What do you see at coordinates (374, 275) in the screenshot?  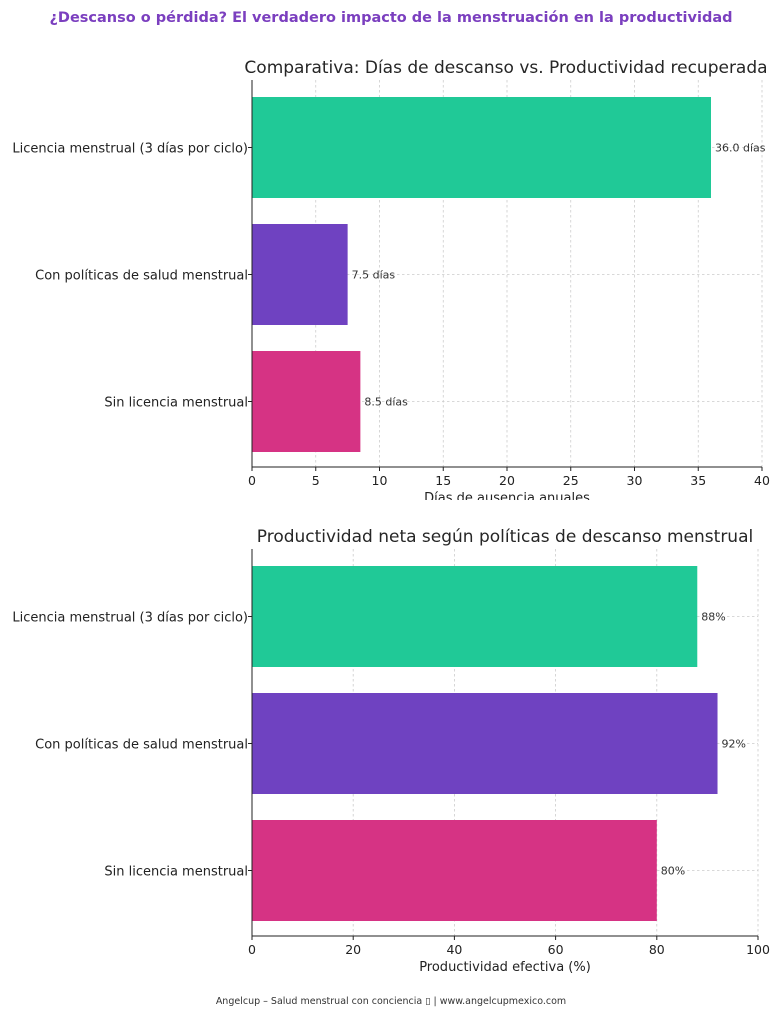 I see `data-label: 7.5 días` at bounding box center [374, 275].